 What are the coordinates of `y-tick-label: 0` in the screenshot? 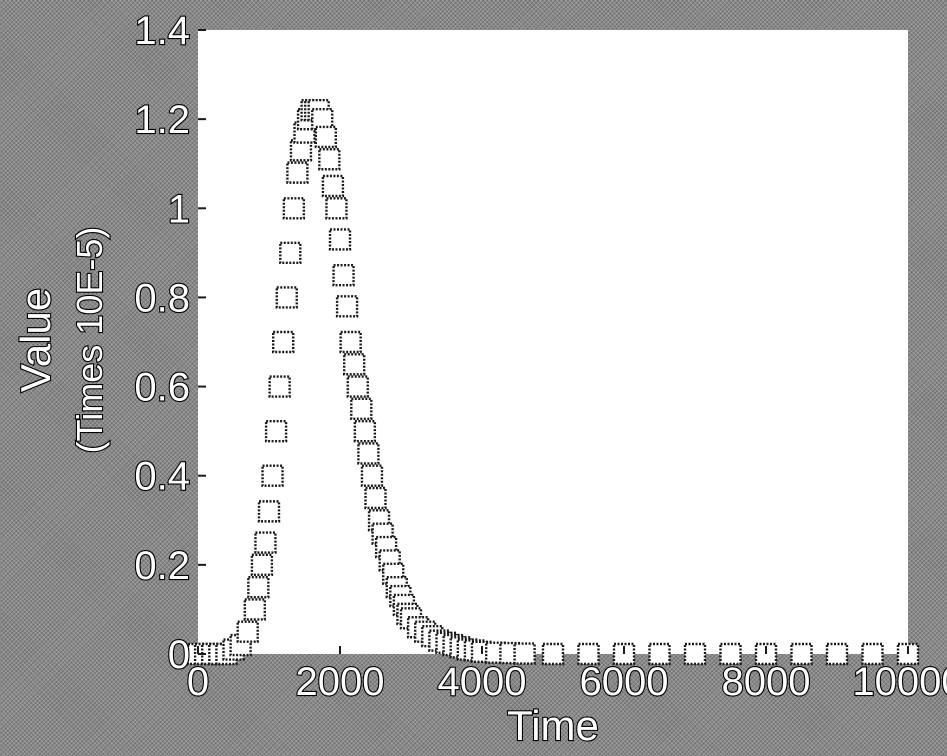 It's located at (179, 655).